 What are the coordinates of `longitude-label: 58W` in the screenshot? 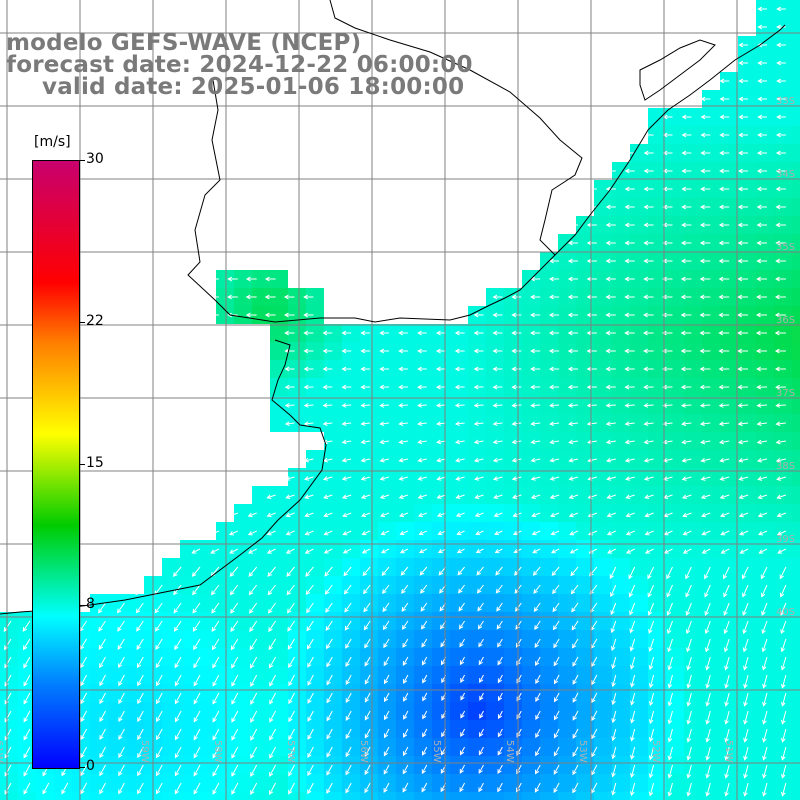 It's located at (217, 751).